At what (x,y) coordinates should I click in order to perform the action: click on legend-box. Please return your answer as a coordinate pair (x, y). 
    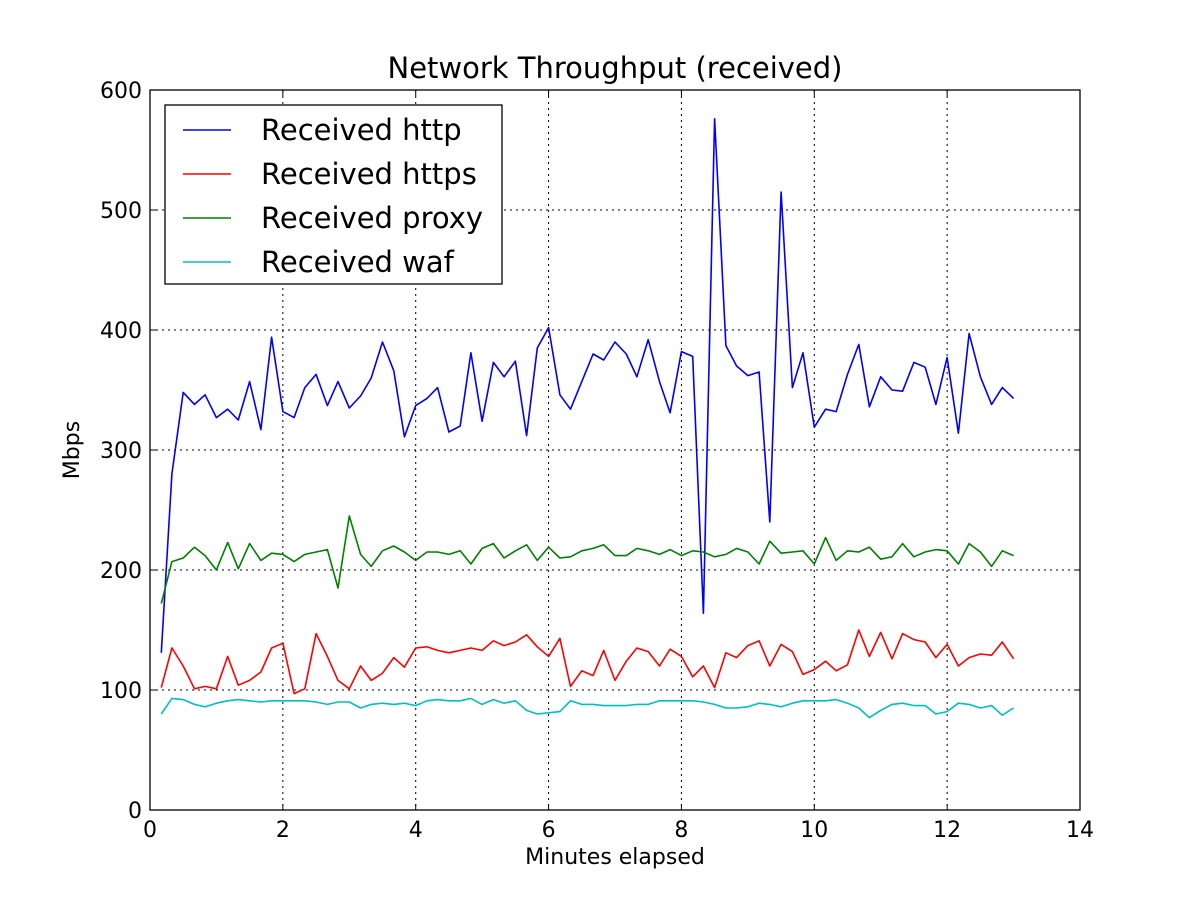
    Looking at the image, I should click on (333, 194).